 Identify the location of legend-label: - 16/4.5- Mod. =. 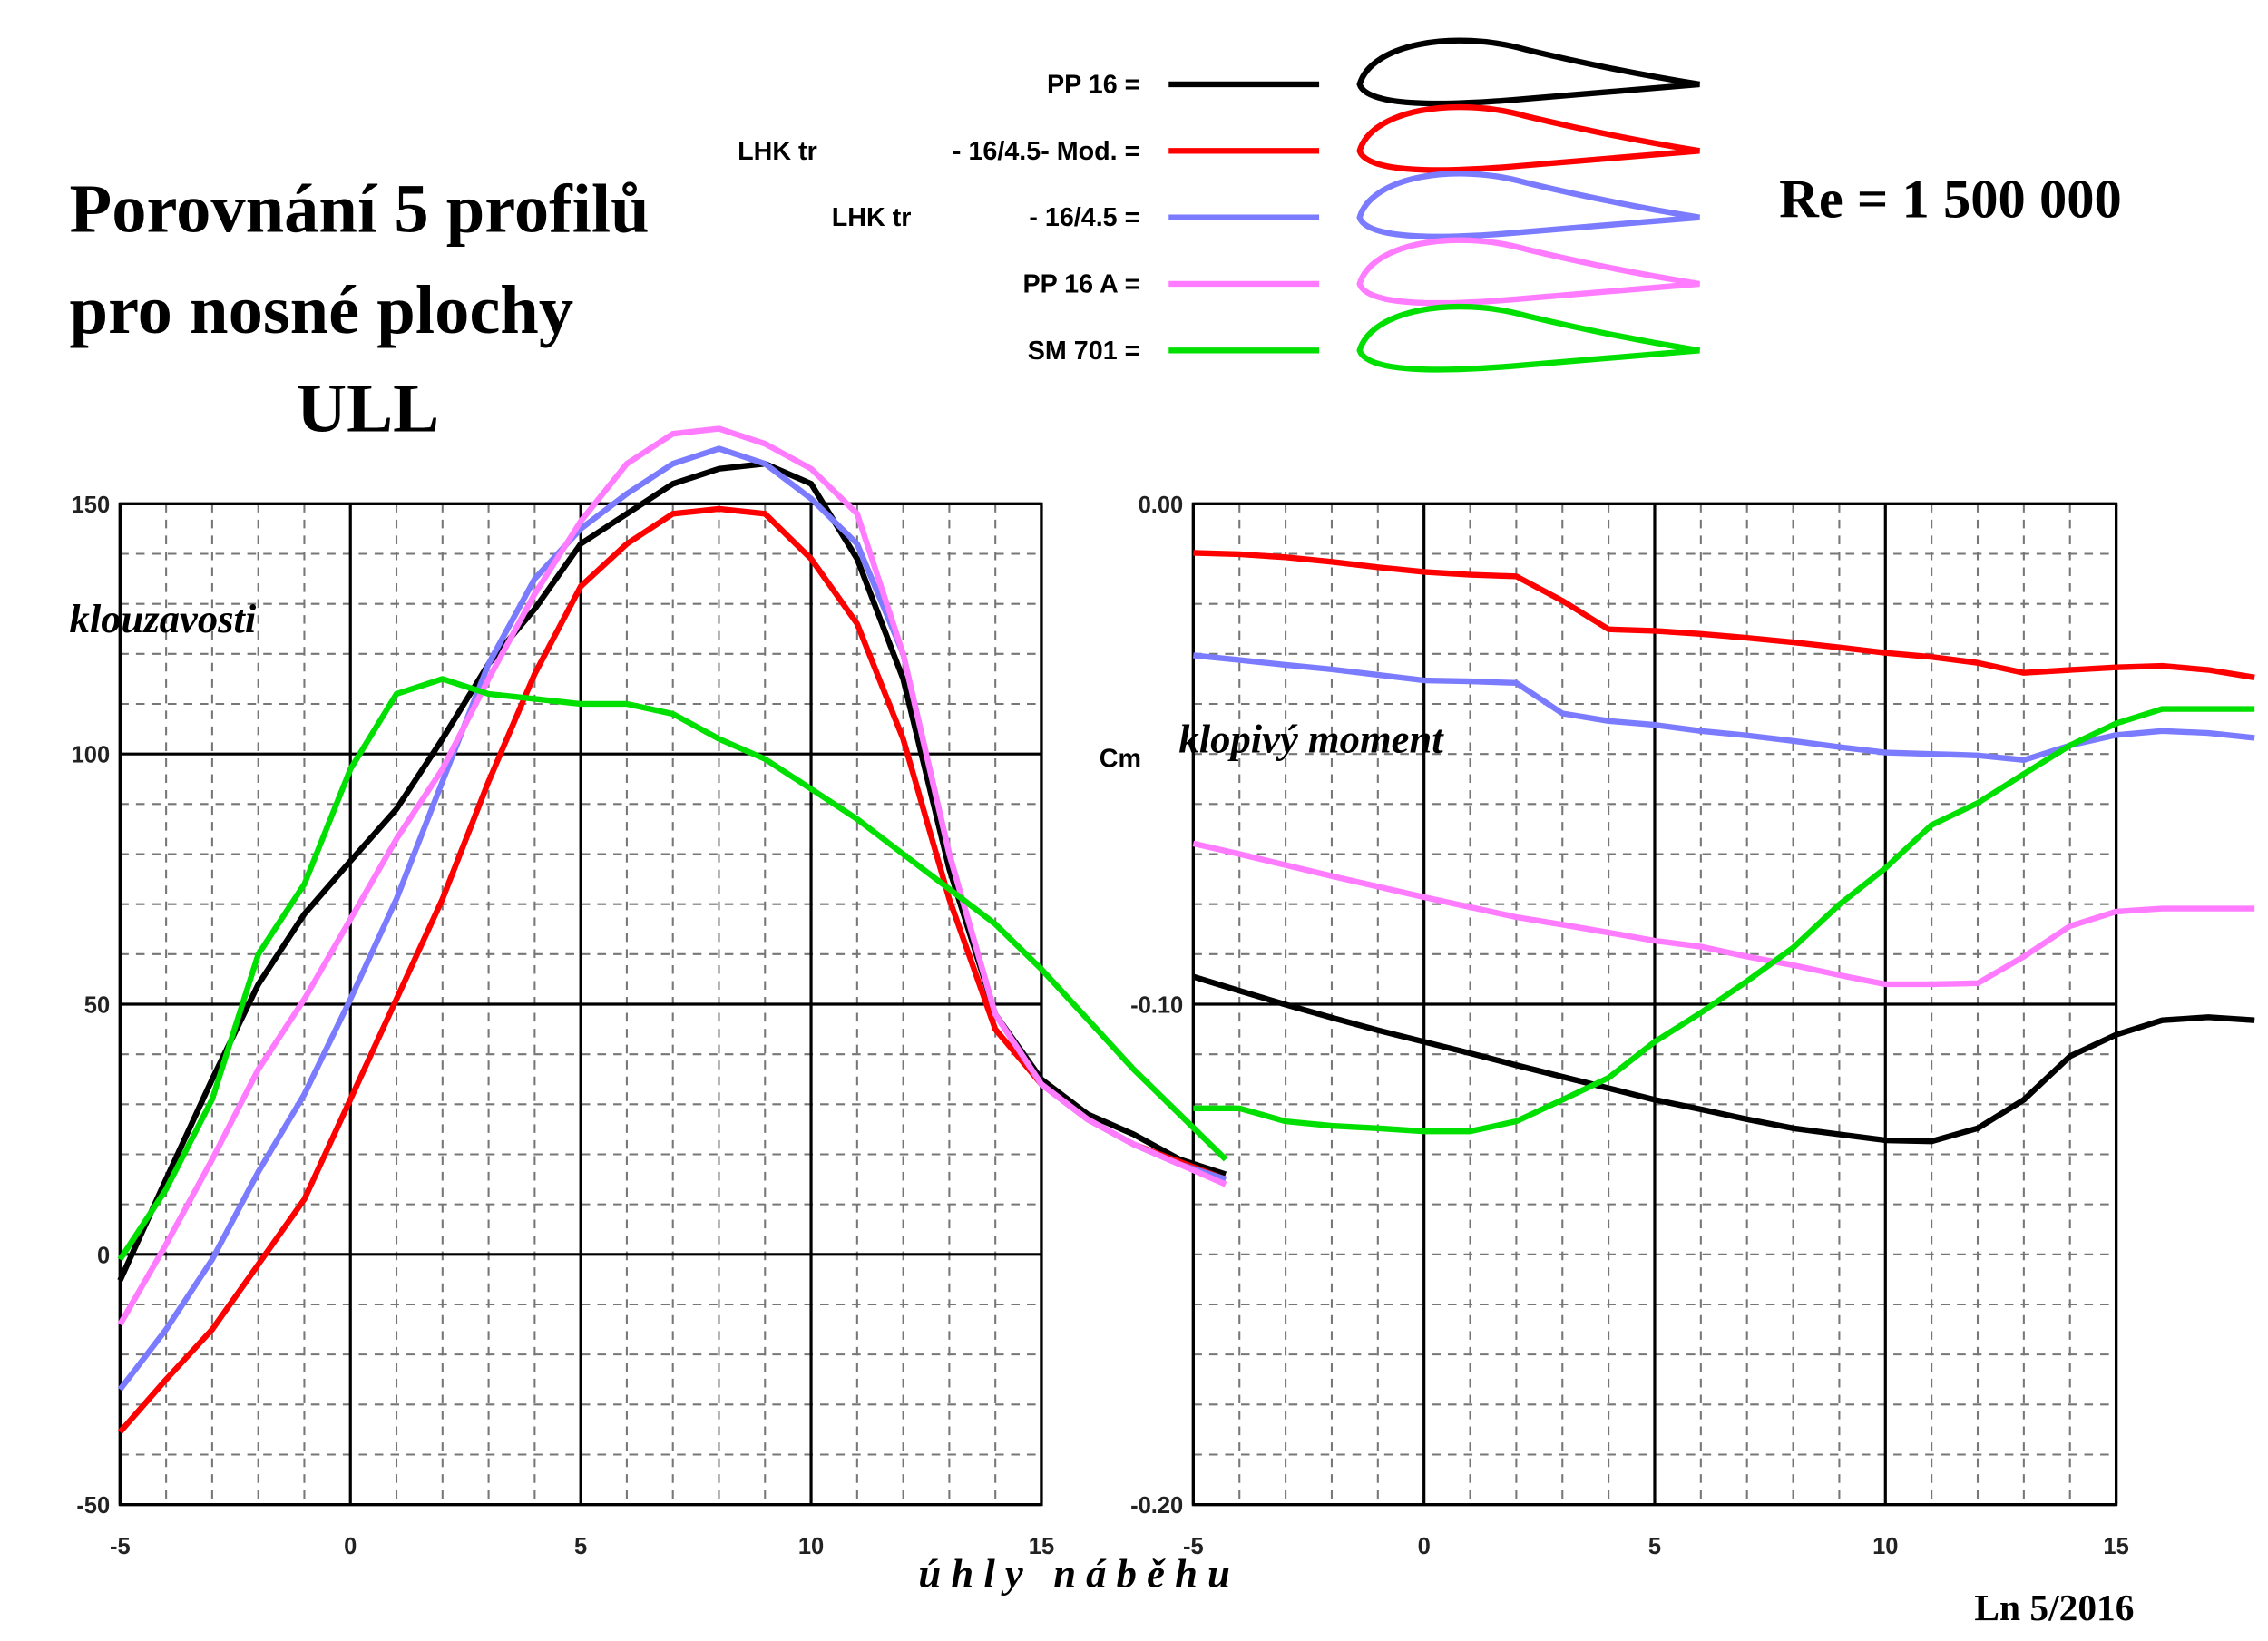
(1046, 151).